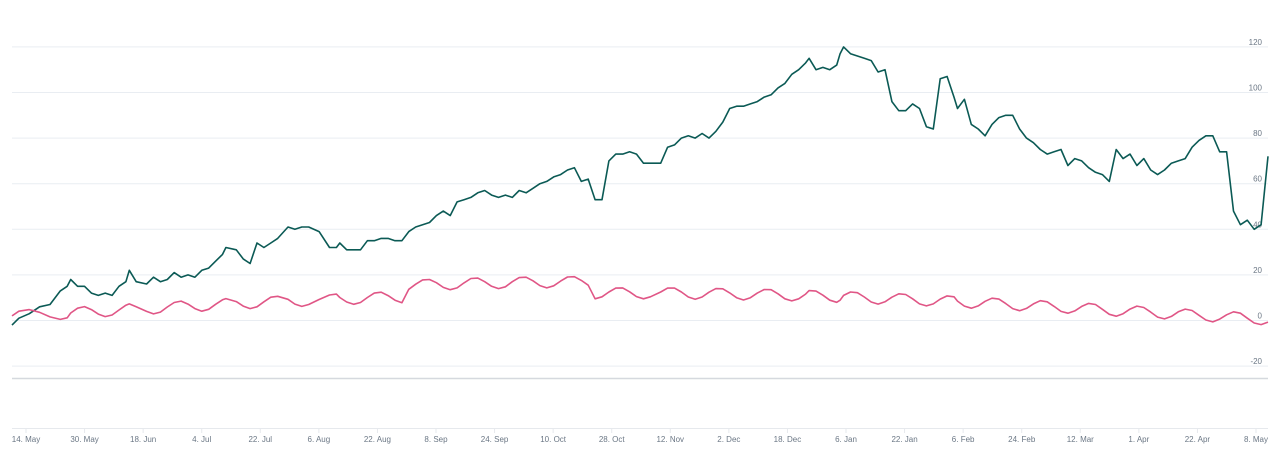 Image resolution: width=1271 pixels, height=449 pixels. I want to click on x-tick-label: 8. Sep, so click(436, 439).